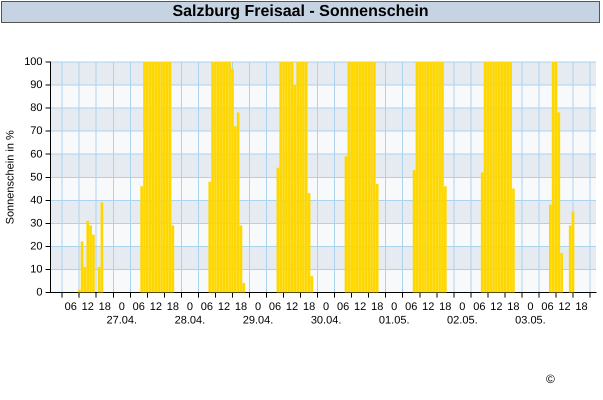 The width and height of the screenshot is (603, 400). I want to click on y-axis-title: Sonnenschein in %, so click(10, 177).